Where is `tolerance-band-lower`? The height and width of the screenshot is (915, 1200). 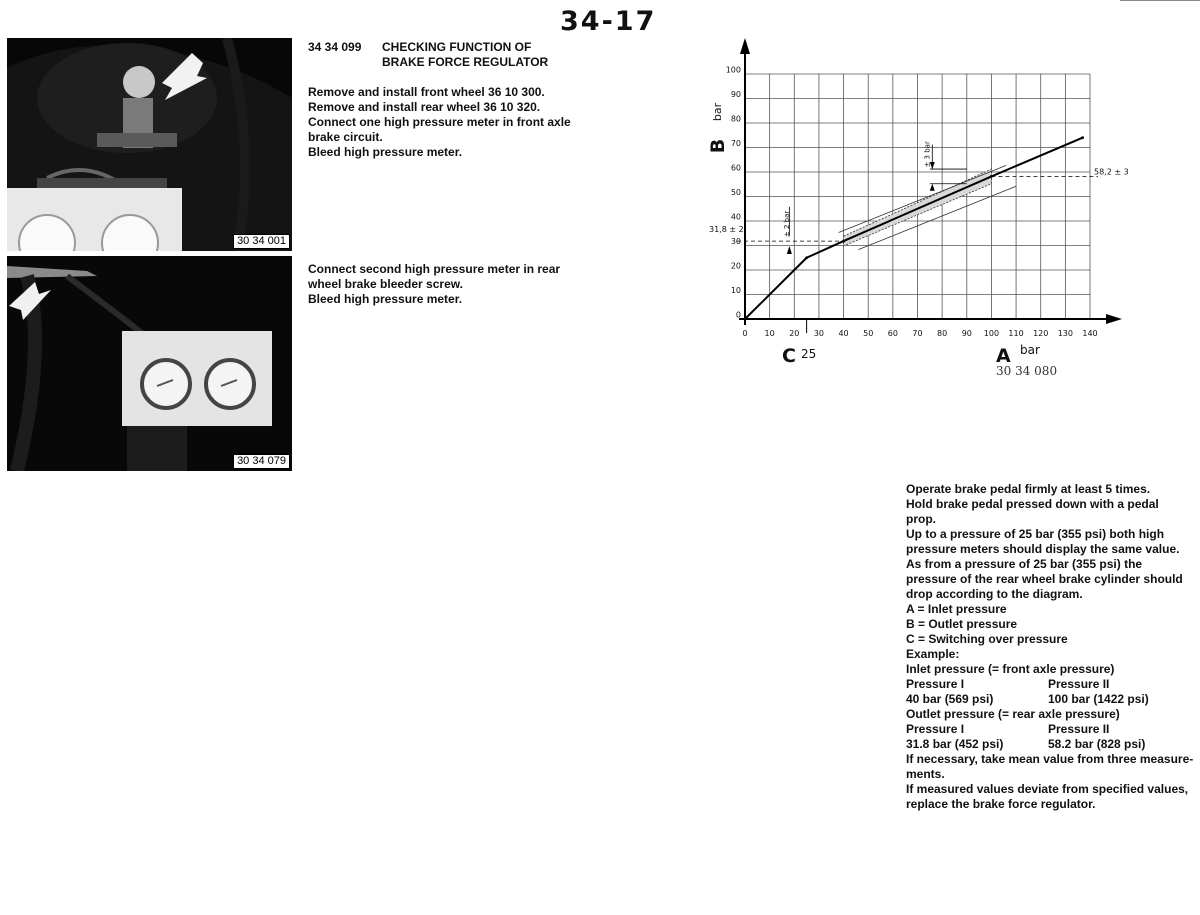
tolerance-band-lower is located at coordinates (937, 218).